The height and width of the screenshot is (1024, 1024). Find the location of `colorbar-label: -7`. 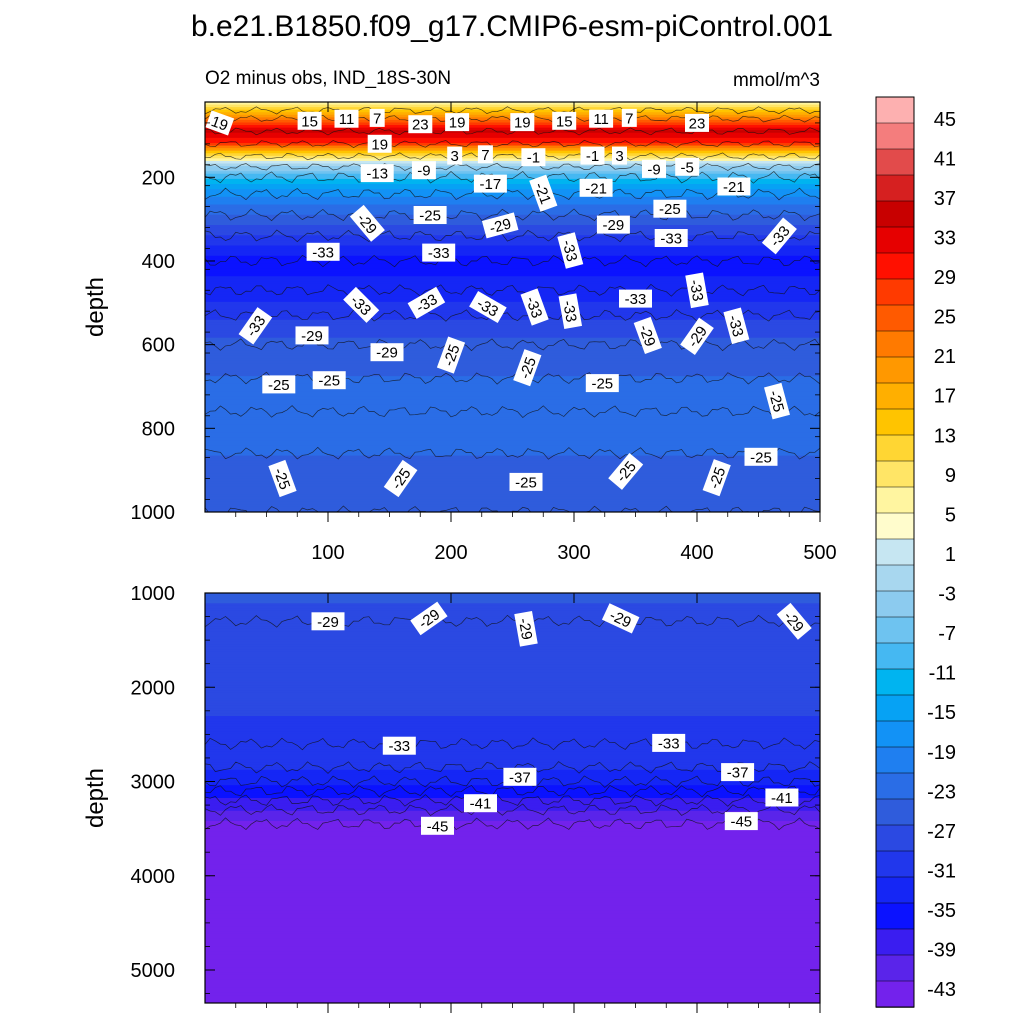

colorbar-label: -7 is located at coordinates (947, 634).